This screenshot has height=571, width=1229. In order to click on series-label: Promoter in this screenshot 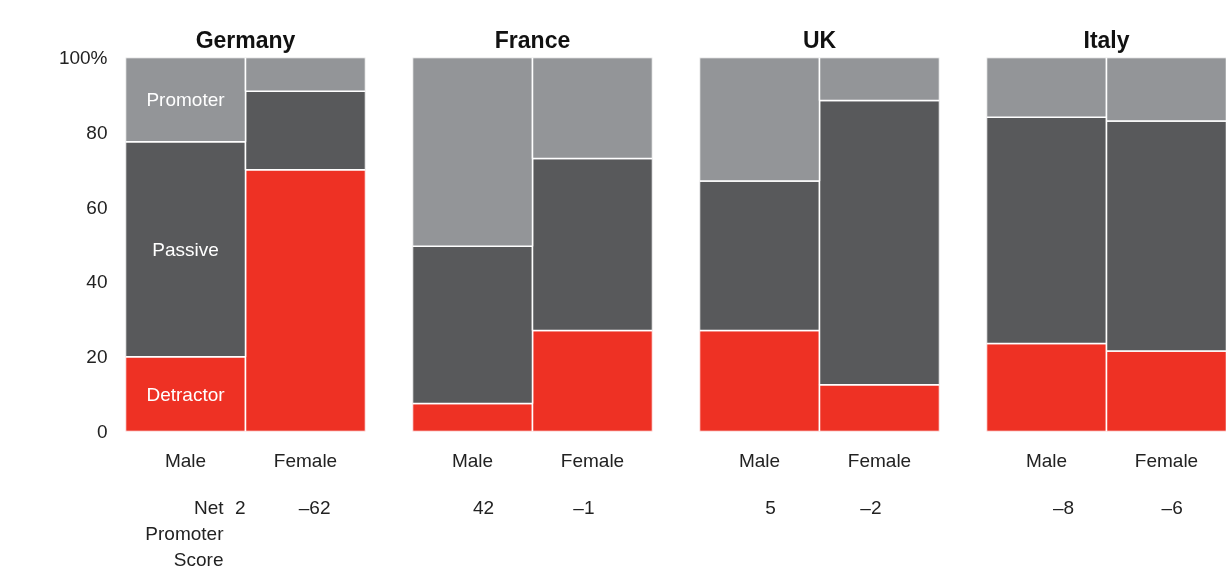, I will do `click(186, 100)`.